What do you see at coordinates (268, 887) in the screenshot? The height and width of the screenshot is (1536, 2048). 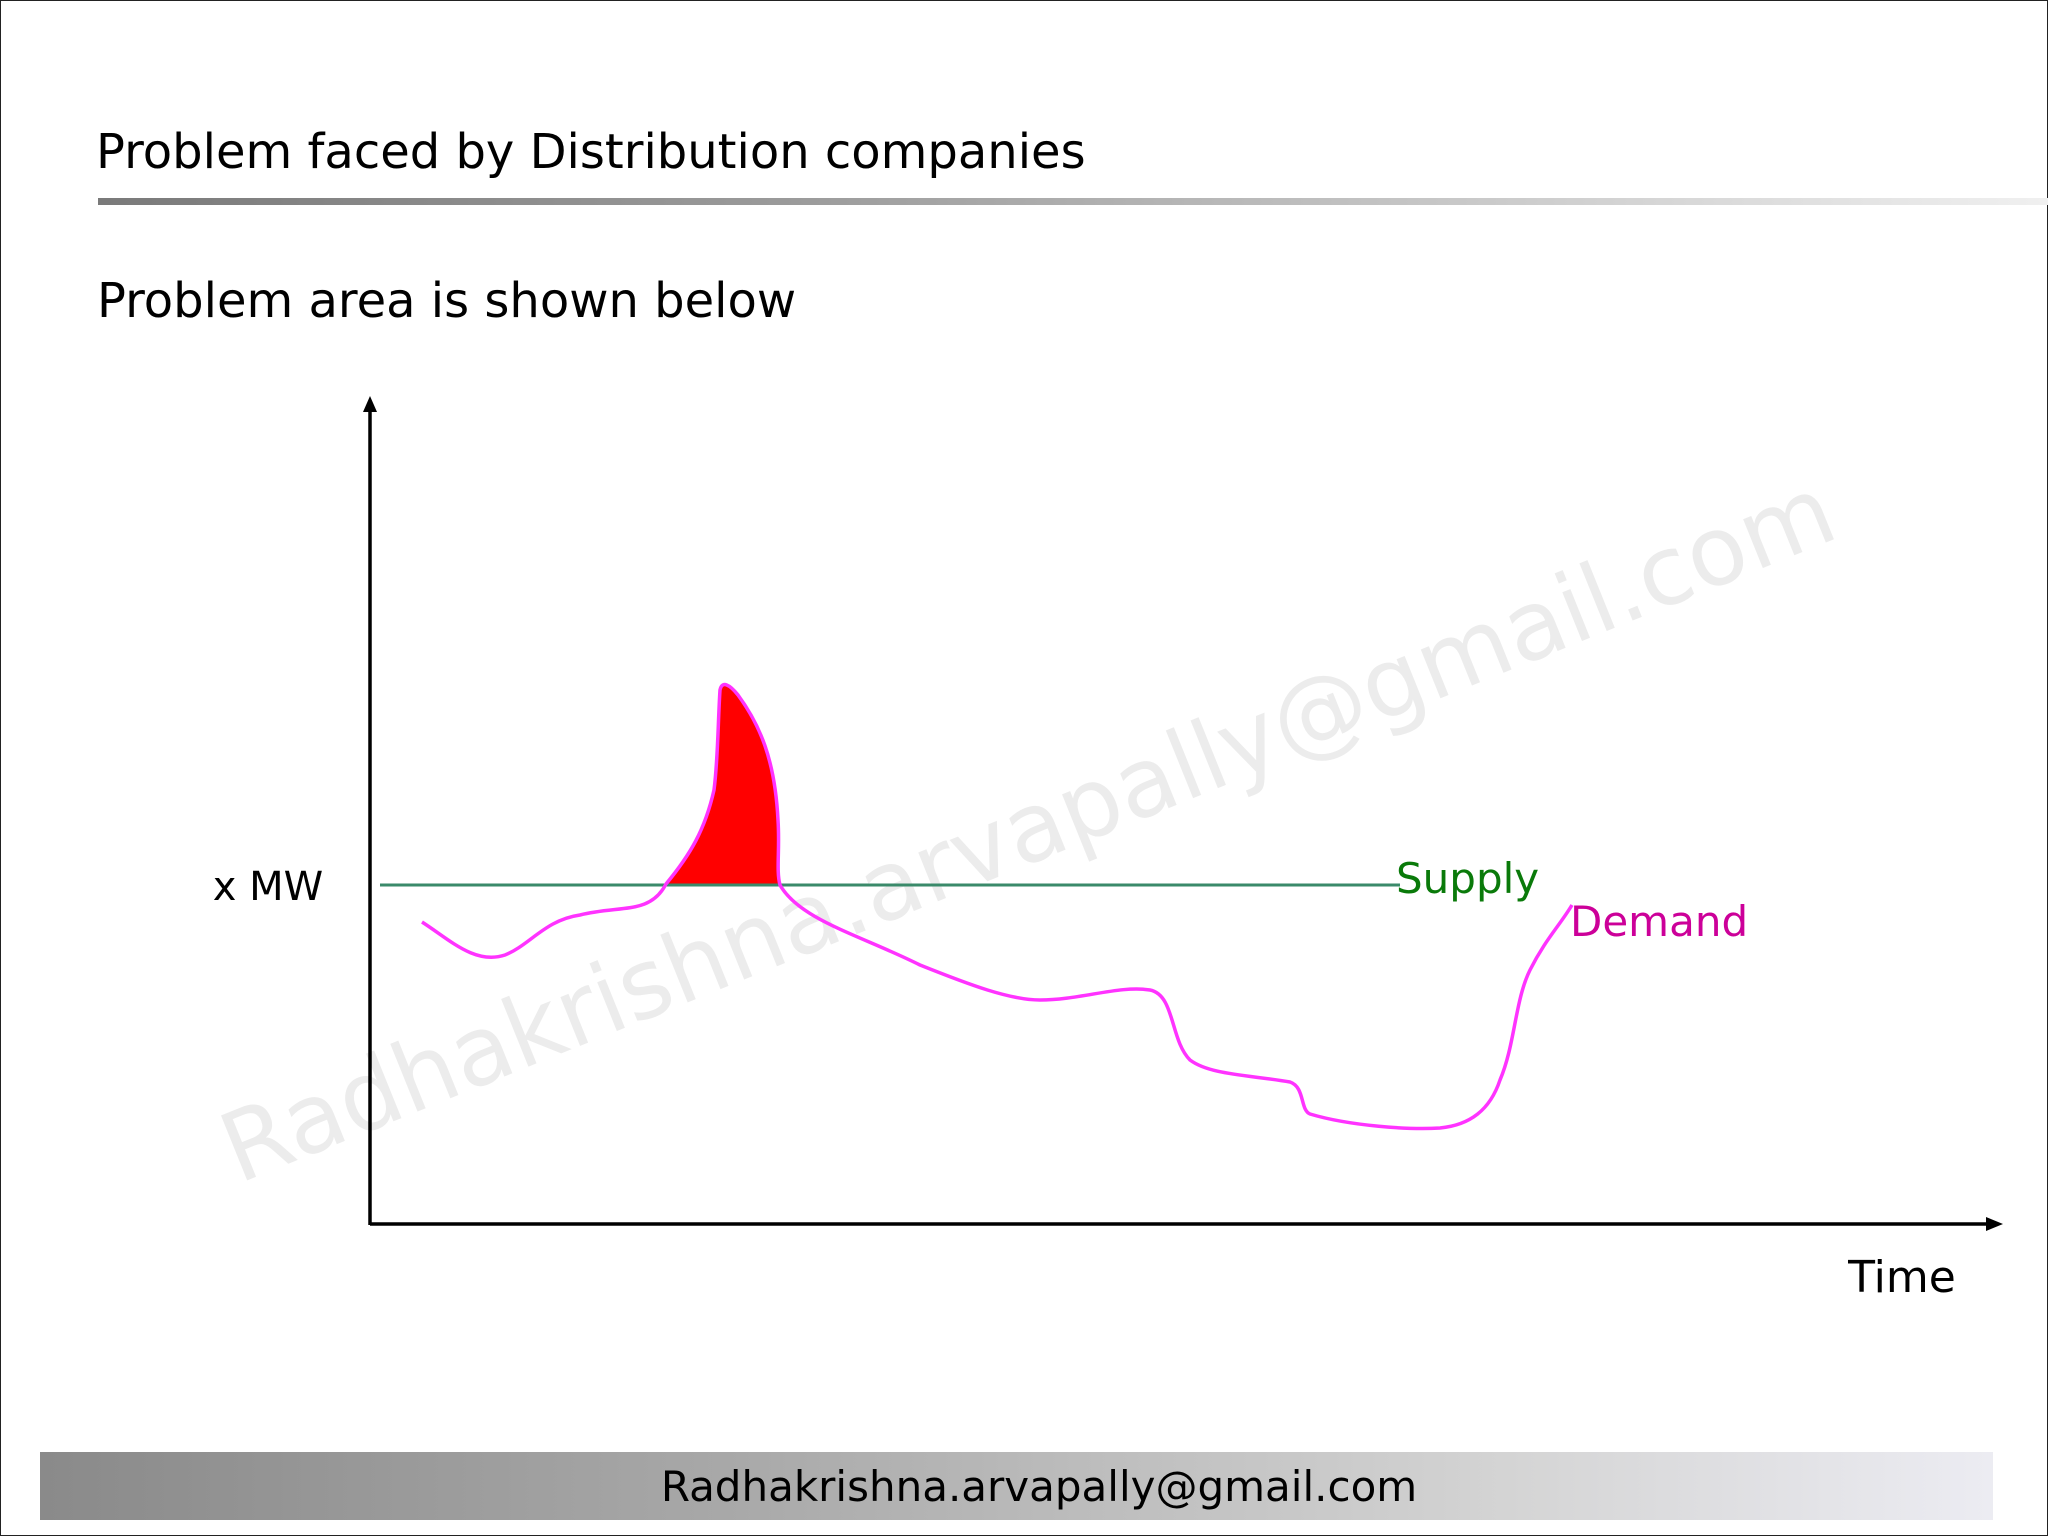 I see `y-axis-label: x MW` at bounding box center [268, 887].